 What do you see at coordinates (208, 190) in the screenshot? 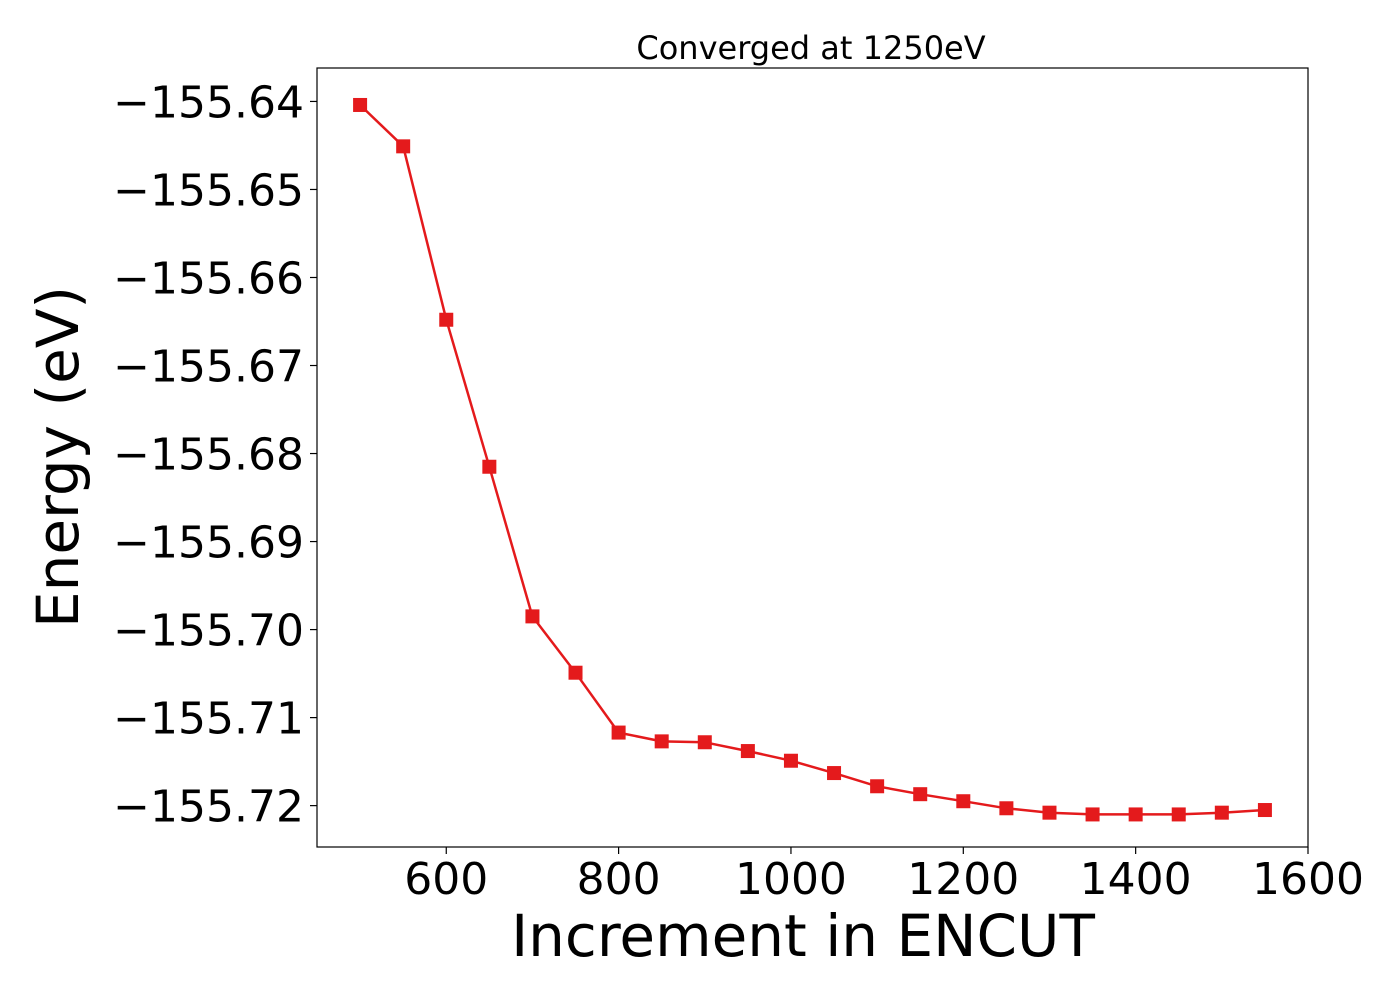
I see `y-tick-label: −155.65` at bounding box center [208, 190].